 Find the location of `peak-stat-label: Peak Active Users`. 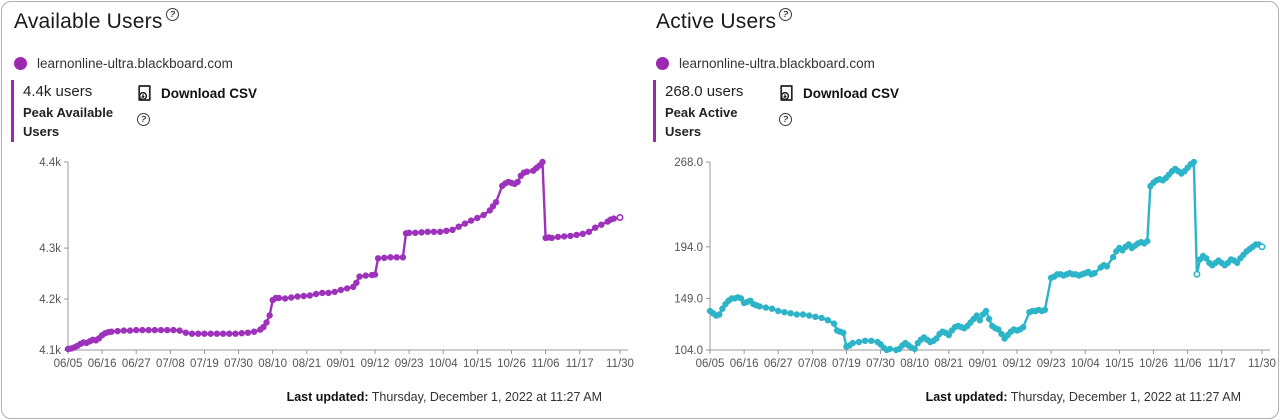

peak-stat-label: Peak Active Users is located at coordinates (701, 122).